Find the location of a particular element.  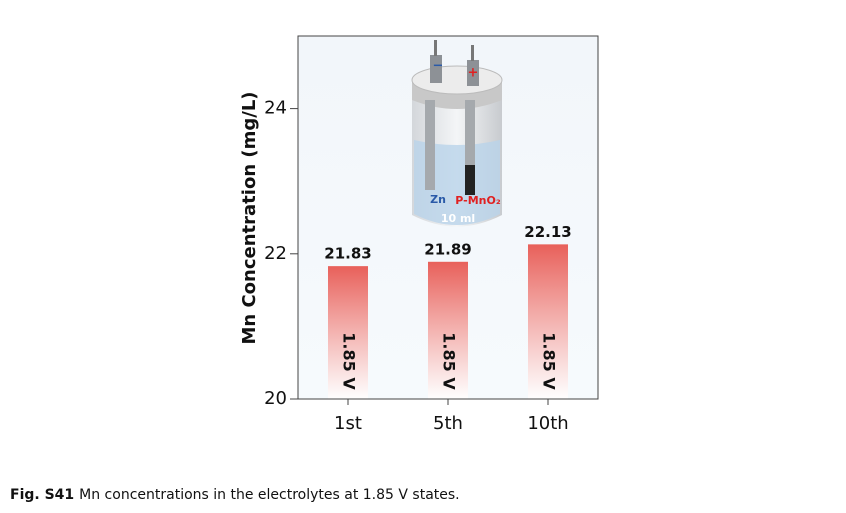

y-axis-title: Mn Concentration (mg/L) is located at coordinates (249, 217).